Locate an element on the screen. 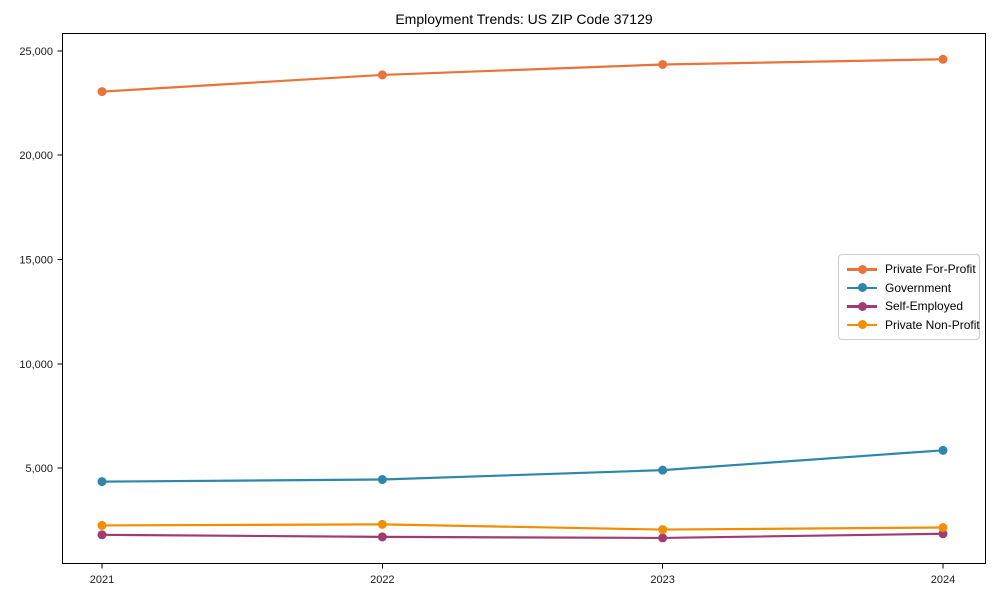 The width and height of the screenshot is (1000, 600). legend-item-self-employed: Self-Employed is located at coordinates (909, 306).